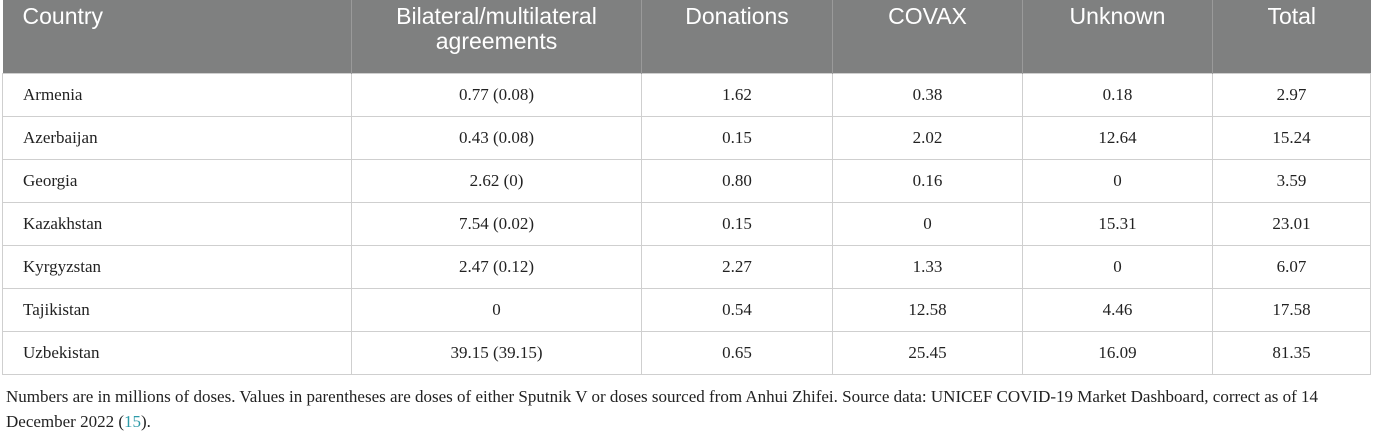 The height and width of the screenshot is (434, 1375). What do you see at coordinates (1291, 137) in the screenshot?
I see `cell-total: 15.24` at bounding box center [1291, 137].